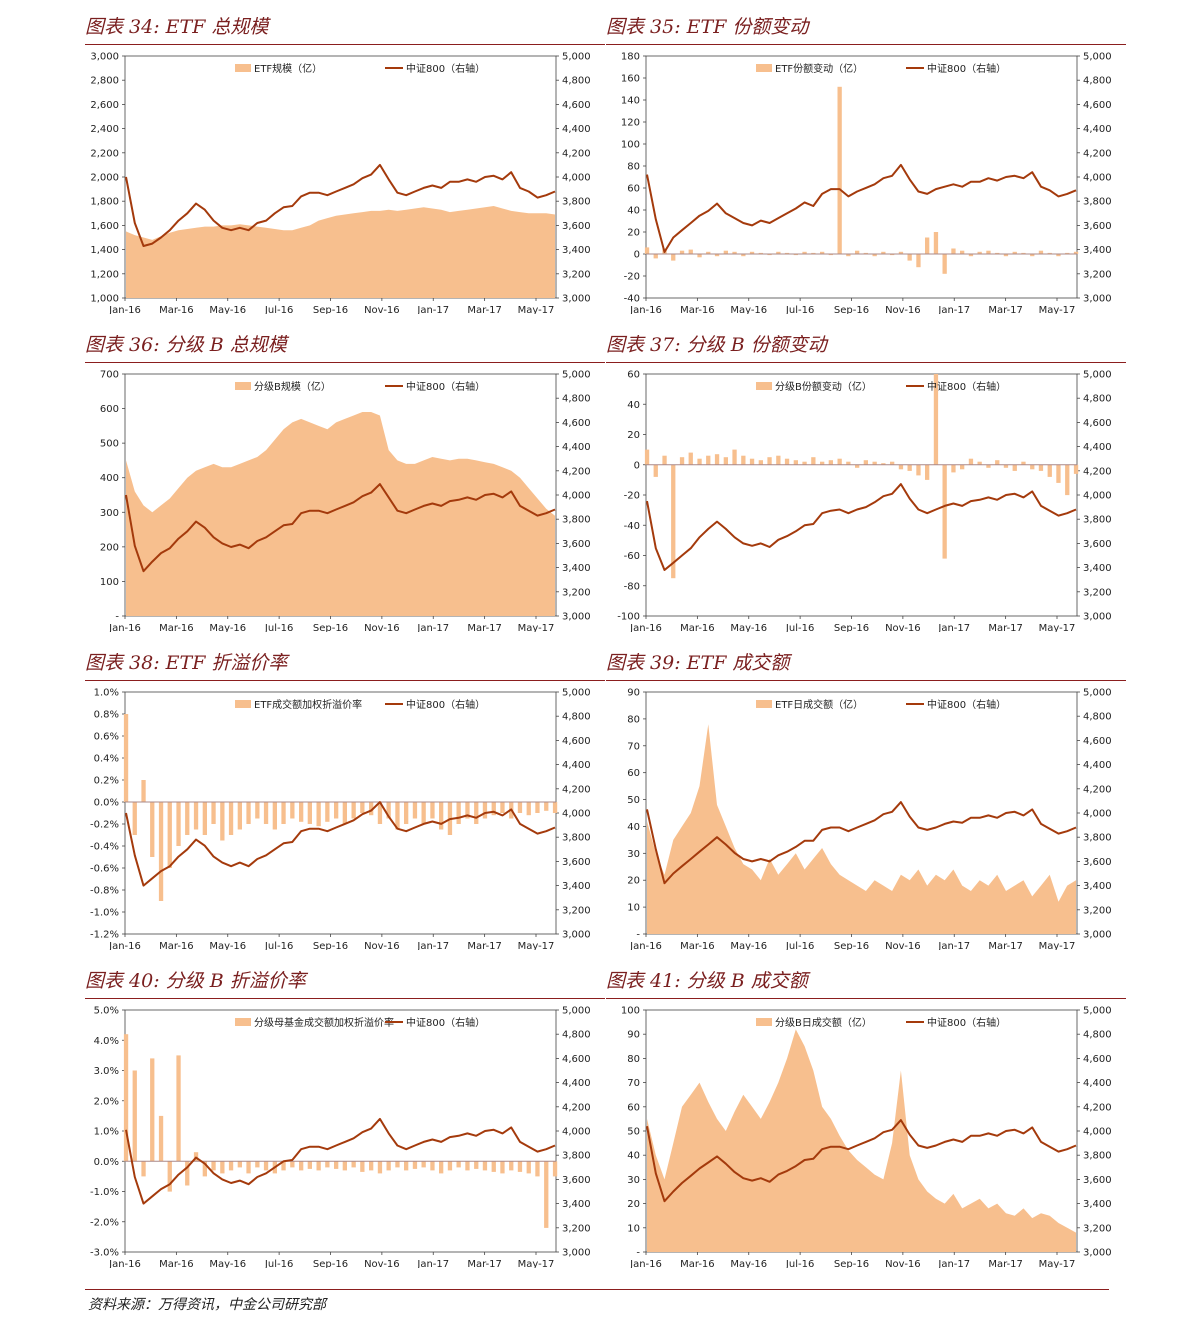 This screenshot has width=1191, height=1330. I want to click on left-axis-tick-label: 2,200, so click(104, 153).